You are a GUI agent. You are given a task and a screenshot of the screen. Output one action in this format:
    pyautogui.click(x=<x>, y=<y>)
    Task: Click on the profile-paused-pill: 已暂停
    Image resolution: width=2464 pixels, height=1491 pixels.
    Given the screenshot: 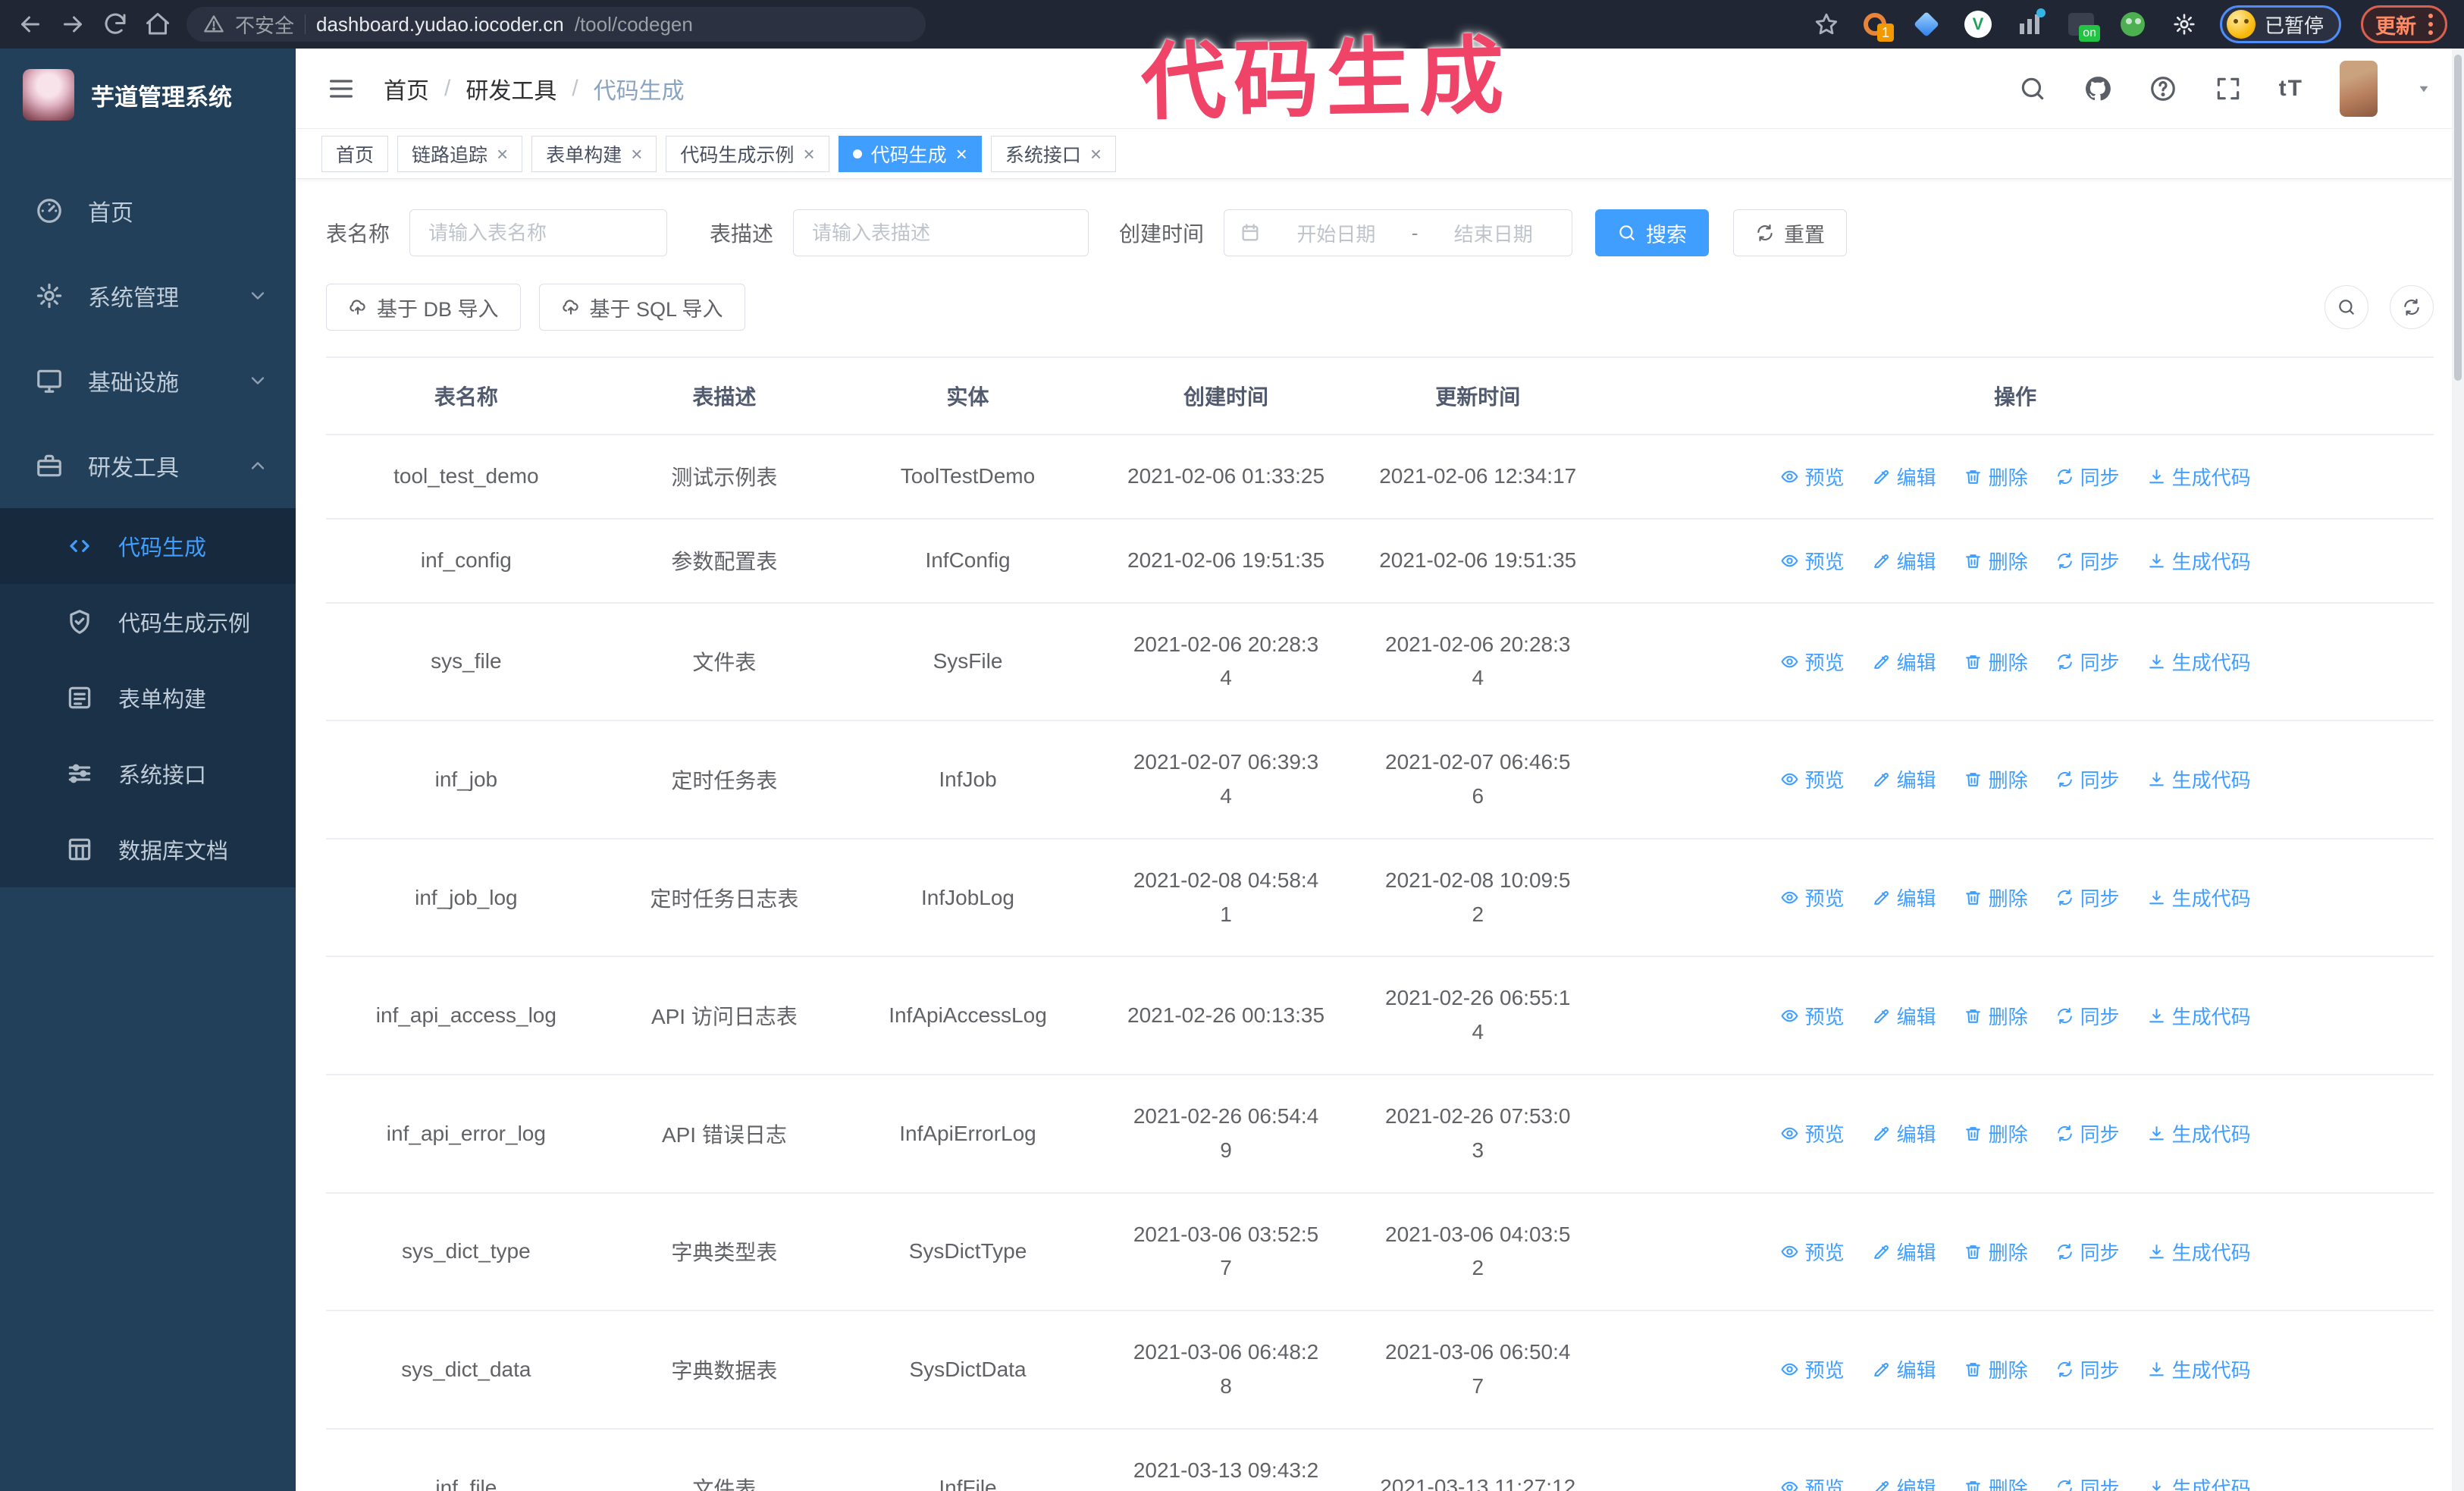 What is the action you would take?
    pyautogui.click(x=2280, y=24)
    